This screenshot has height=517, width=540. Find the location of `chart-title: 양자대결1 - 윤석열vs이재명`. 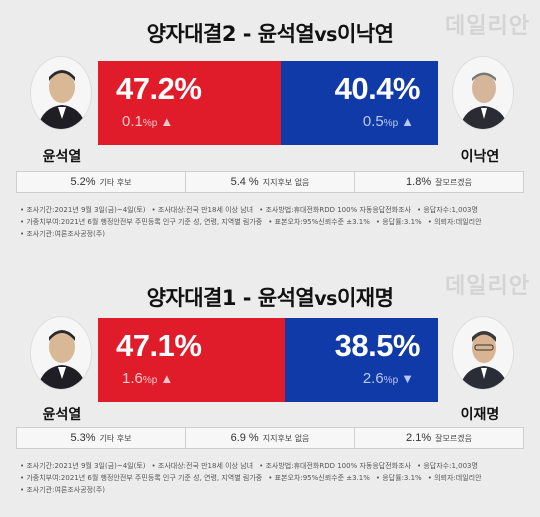

chart-title: 양자대결1 - 윤석열vs이재명 is located at coordinates (270, 297).